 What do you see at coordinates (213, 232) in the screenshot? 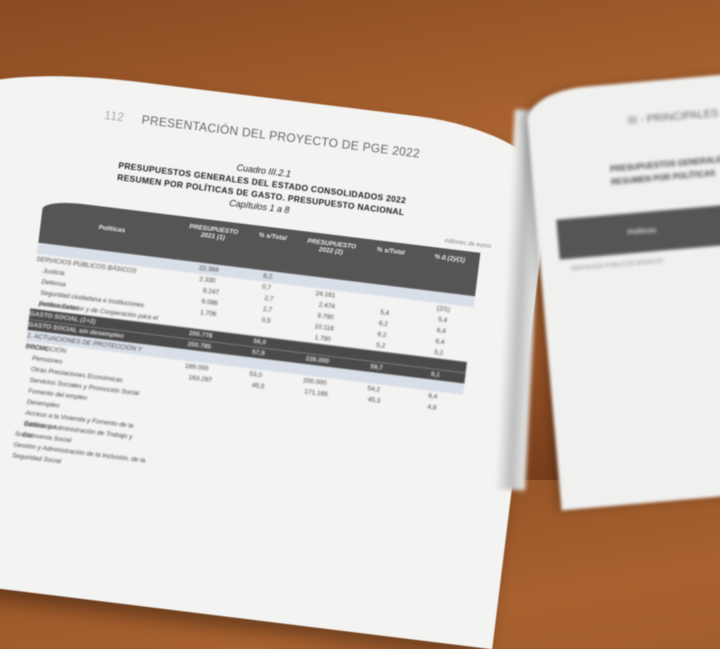
I see `column-header: PRESUPUESTO 2021 (1)` at bounding box center [213, 232].